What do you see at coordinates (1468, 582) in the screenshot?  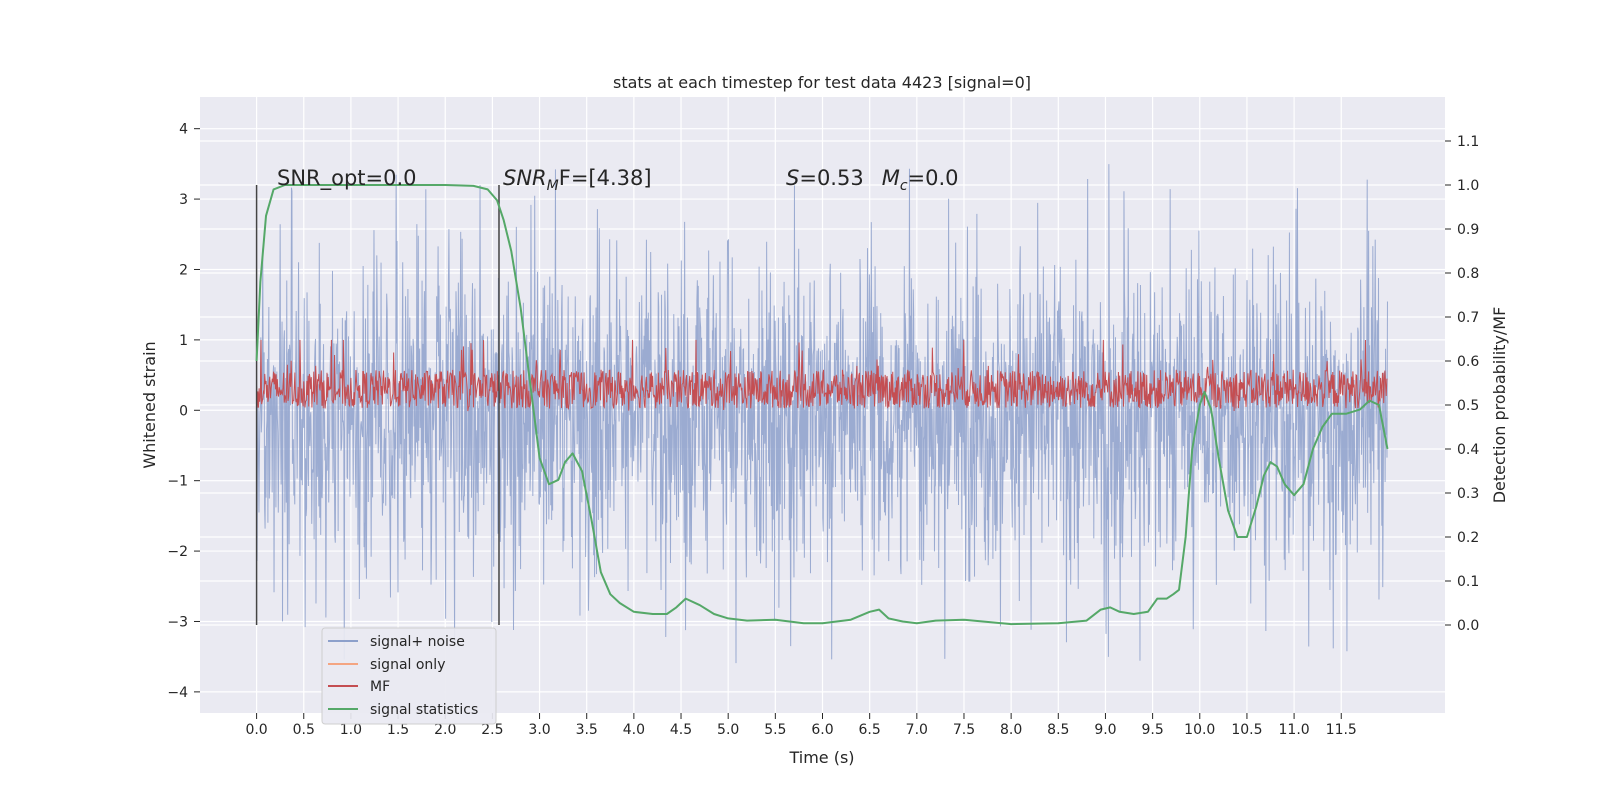 I see `right-y-tick-label: 0.1` at bounding box center [1468, 582].